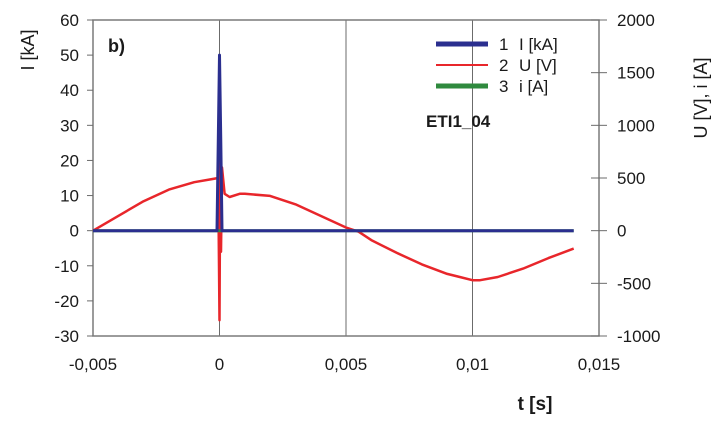 This screenshot has width=722, height=428. I want to click on y-left-tick-label: 50, so click(69, 55).